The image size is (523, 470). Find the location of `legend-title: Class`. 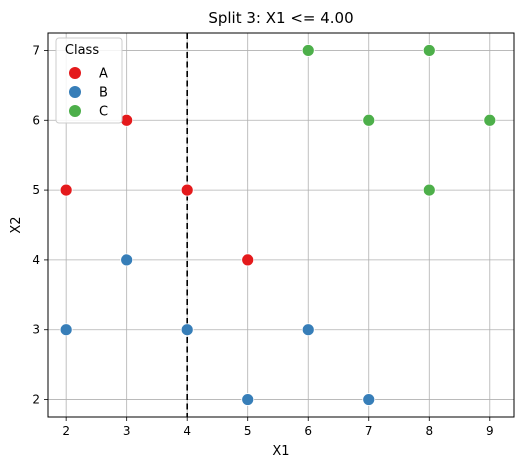

legend-title: Class is located at coordinates (82, 50).